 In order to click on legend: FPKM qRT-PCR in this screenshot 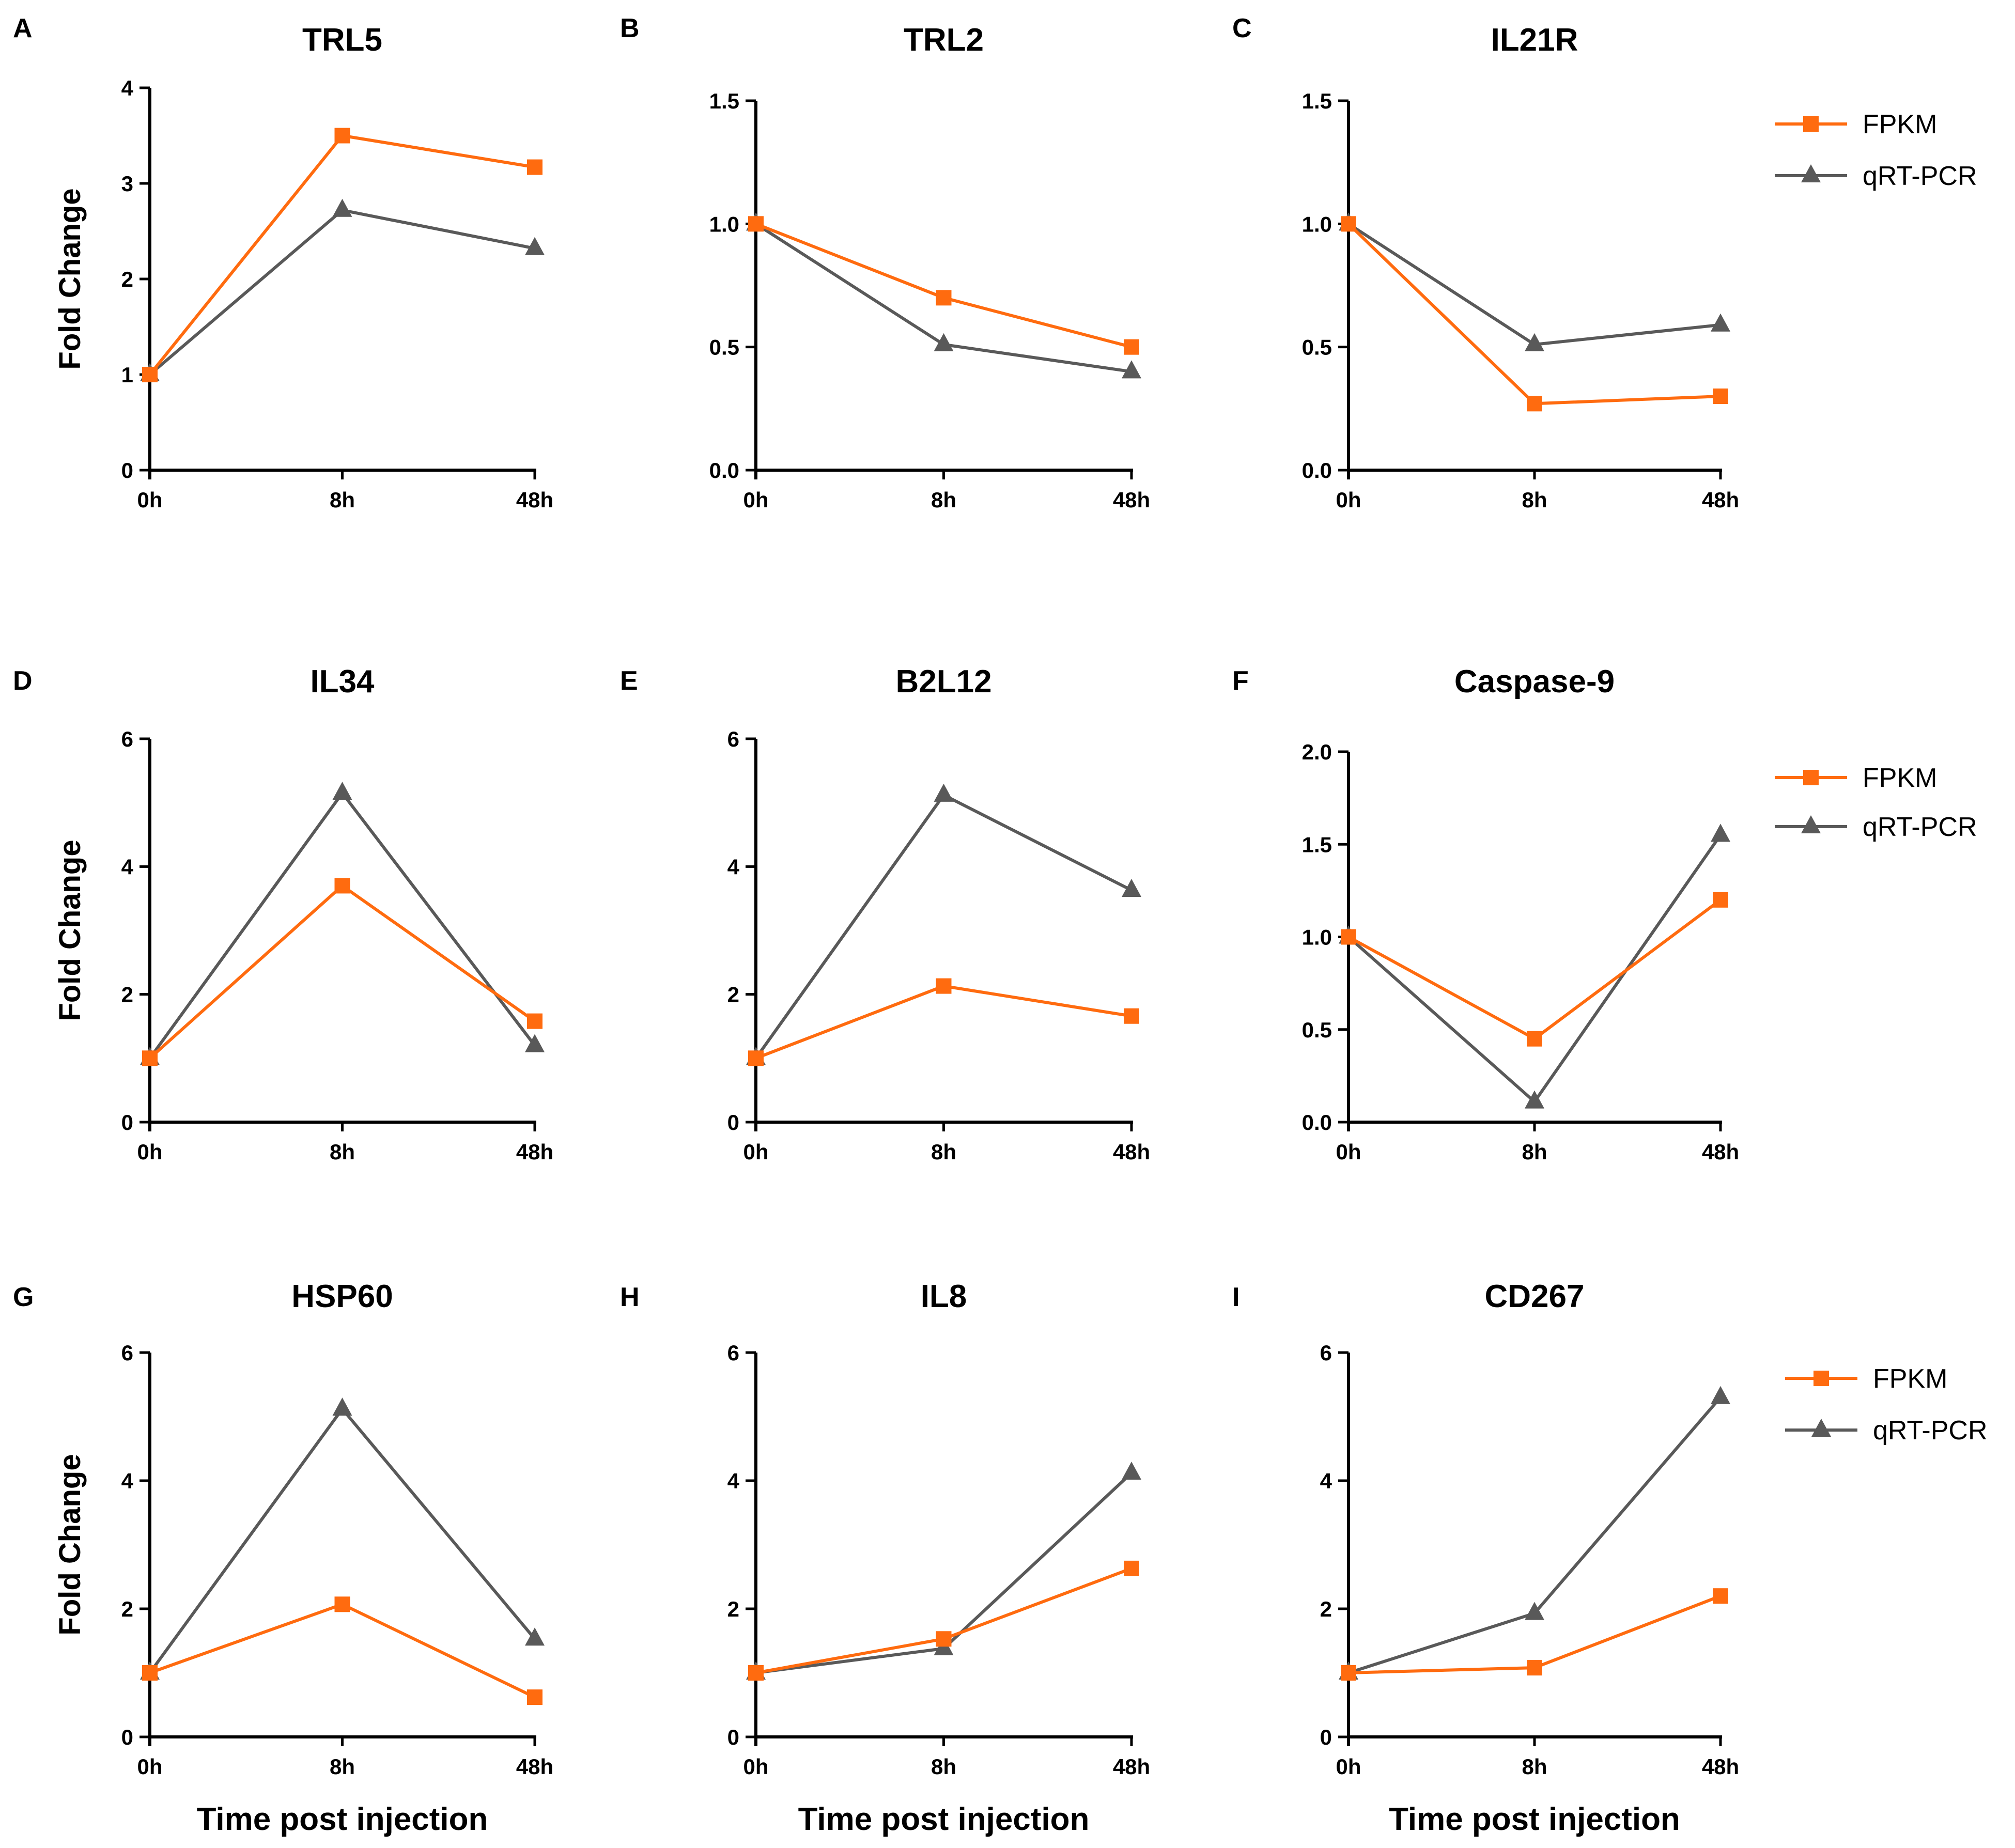, I will do `click(1887, 1405)`.